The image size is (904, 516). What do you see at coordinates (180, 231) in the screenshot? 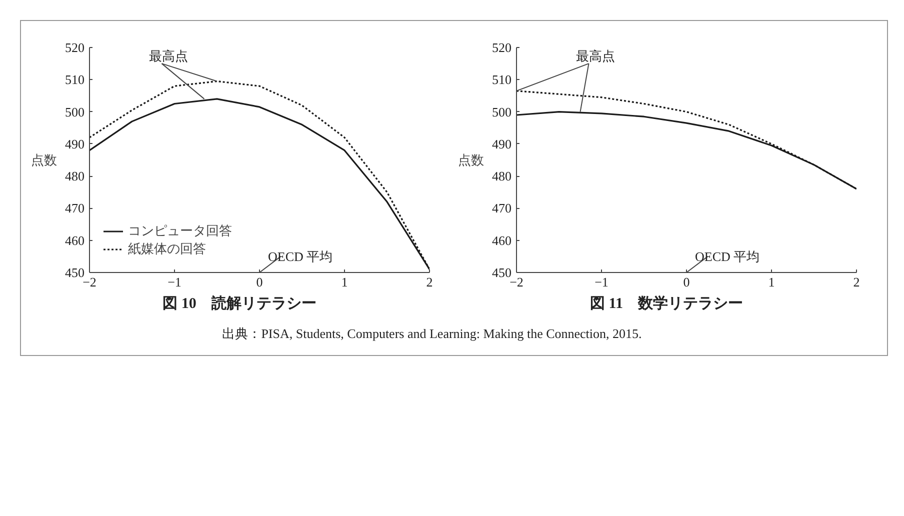
I see `legend-label: コンピュータ回答` at bounding box center [180, 231].